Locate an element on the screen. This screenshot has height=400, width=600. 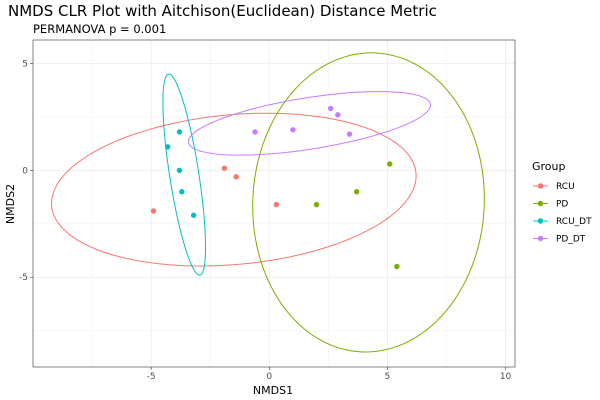
legend-key-point-rcu-dt is located at coordinates (540, 221).